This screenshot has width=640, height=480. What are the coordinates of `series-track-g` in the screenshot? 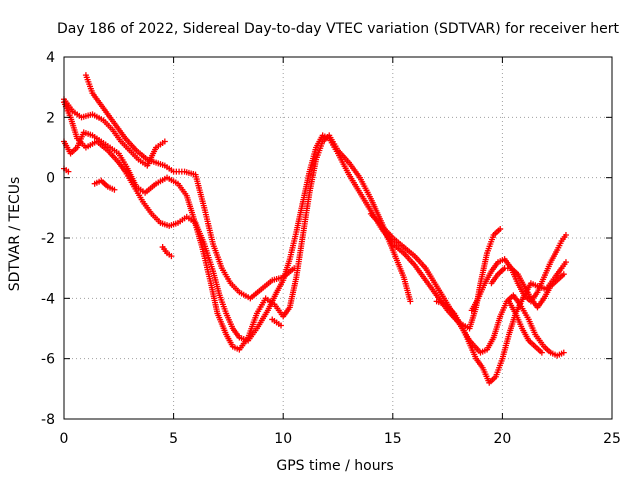 It's located at (167, 252).